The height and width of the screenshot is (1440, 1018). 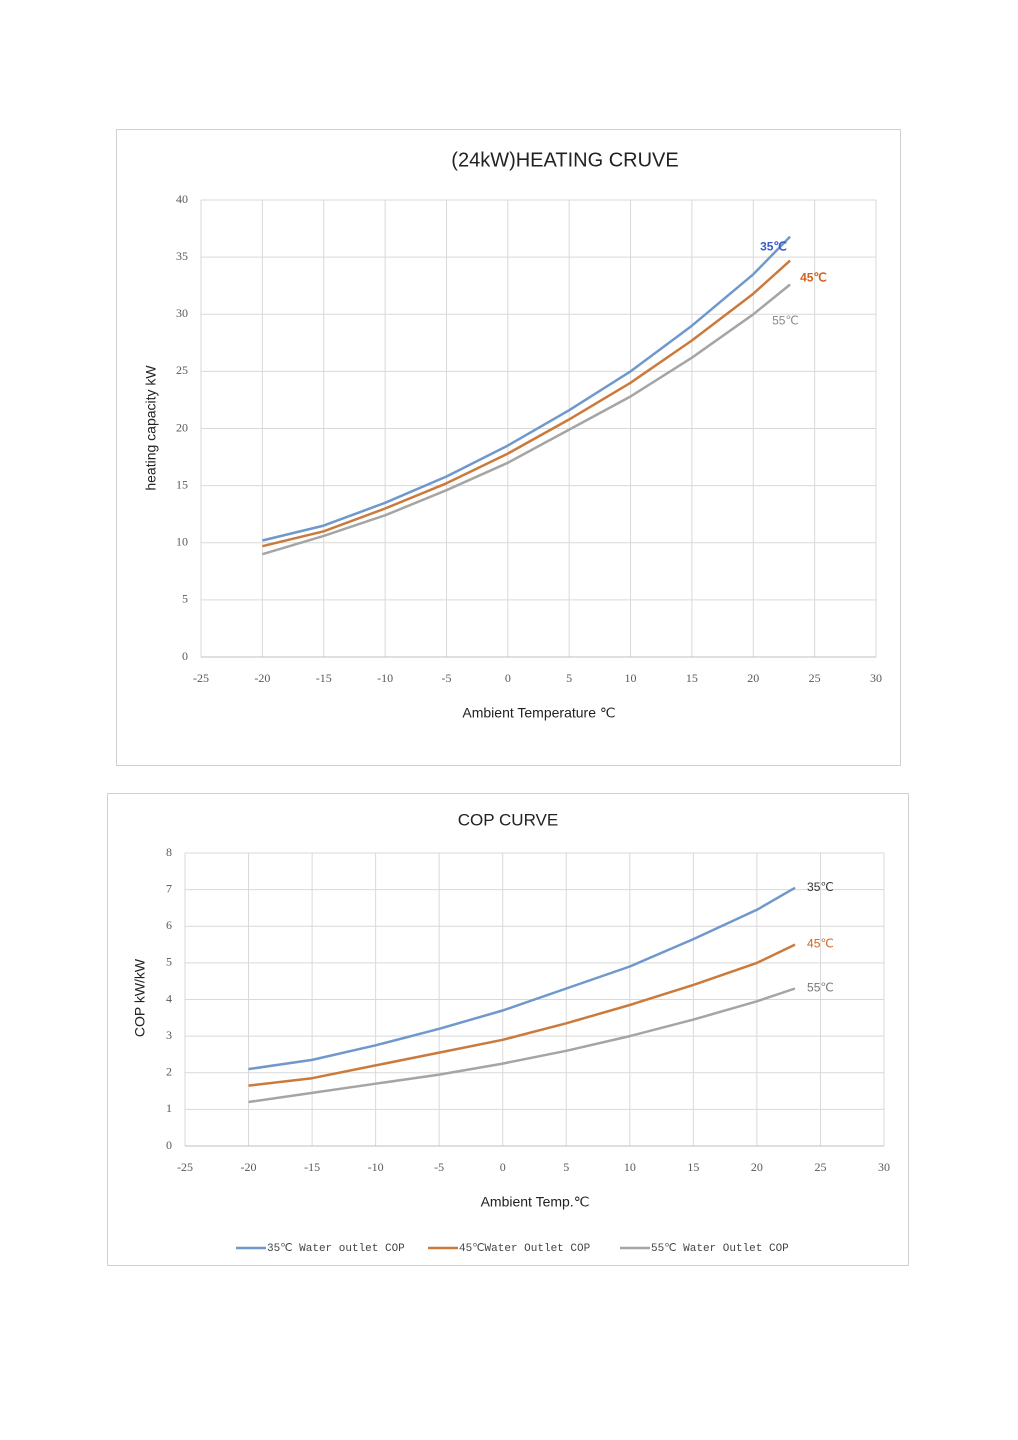 I want to click on y-tick-label: 40, so click(x=182, y=199).